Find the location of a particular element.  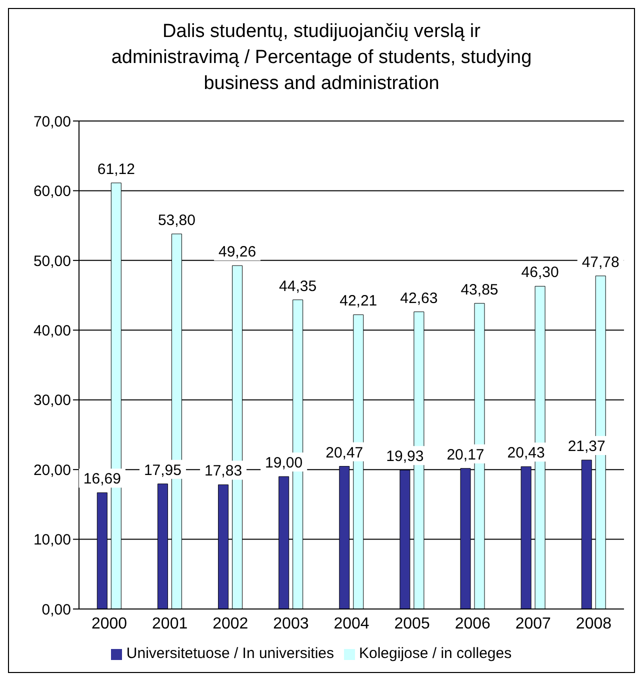

x-tick-label: 2000 is located at coordinates (109, 623).